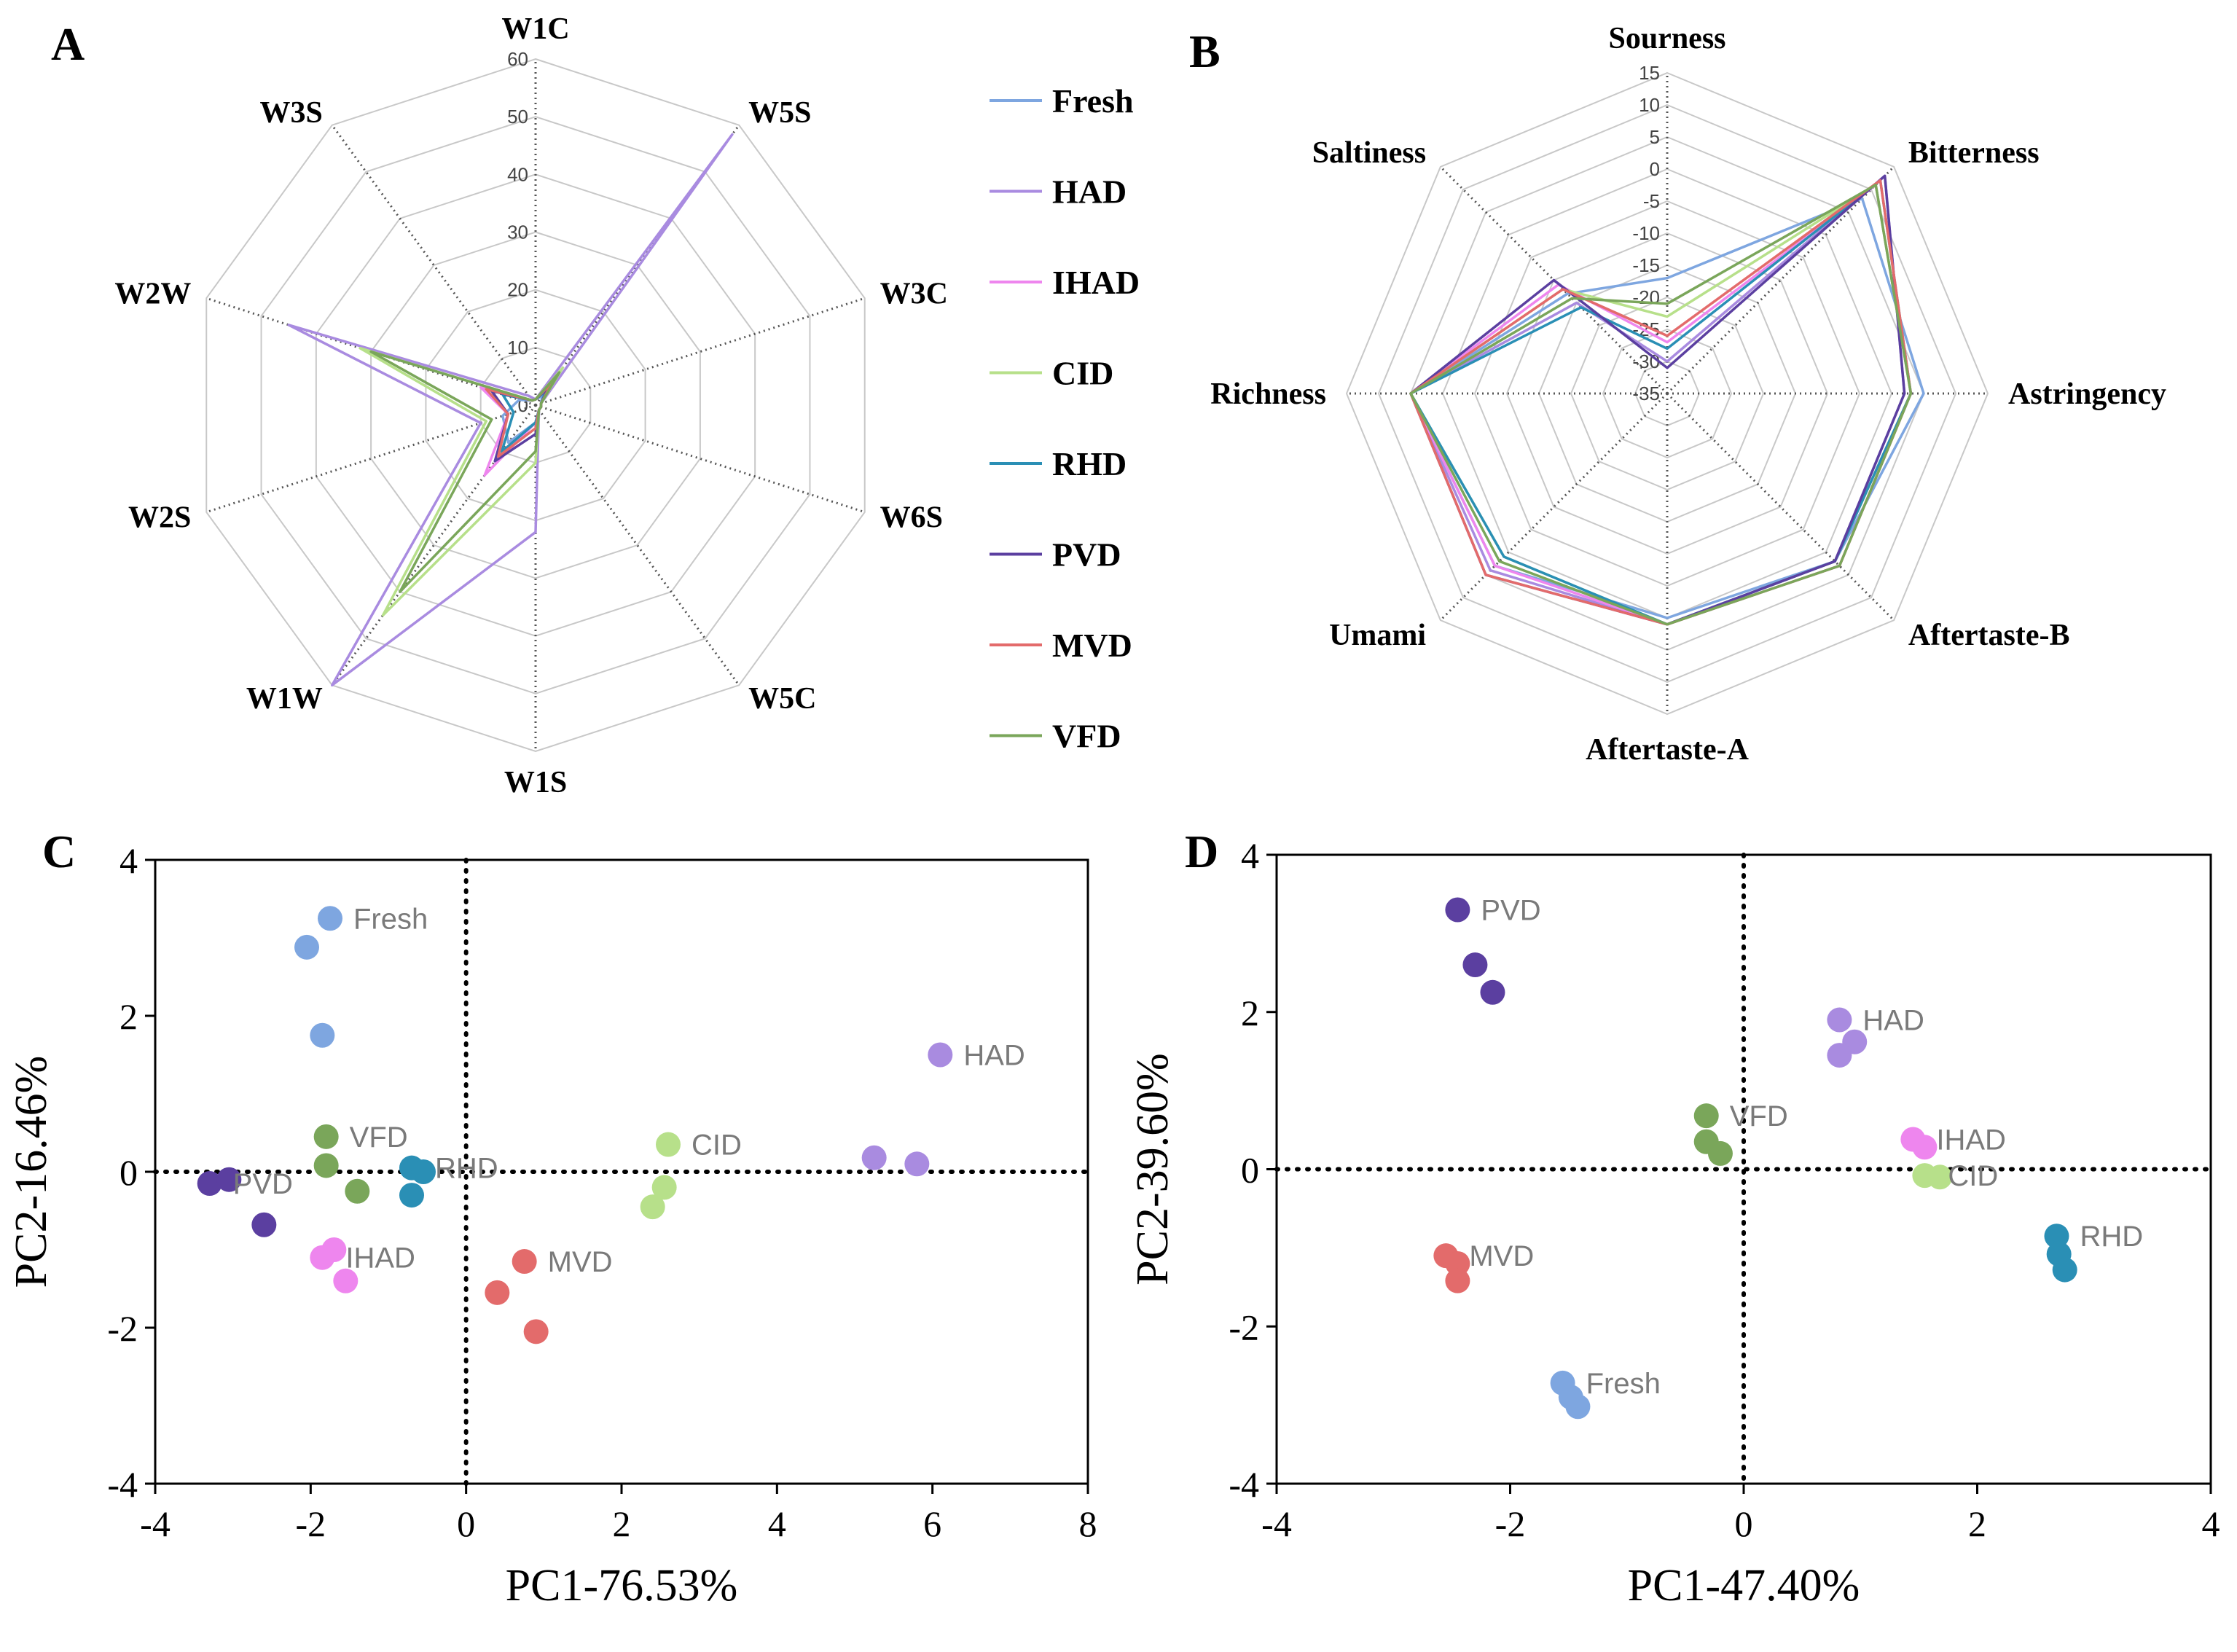  Describe the element at coordinates (1651, 201) in the screenshot. I see `radar-tick-label: -5` at that location.